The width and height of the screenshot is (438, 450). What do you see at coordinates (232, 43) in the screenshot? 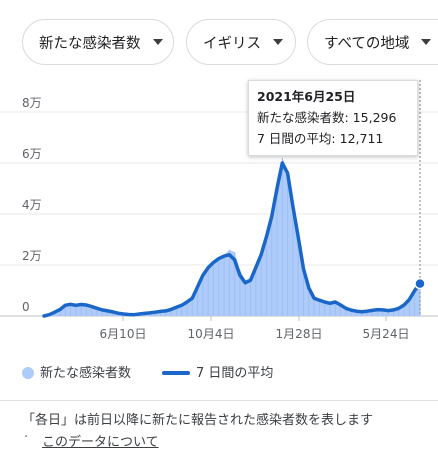
I see `country-filter-label: イギリス` at bounding box center [232, 43].